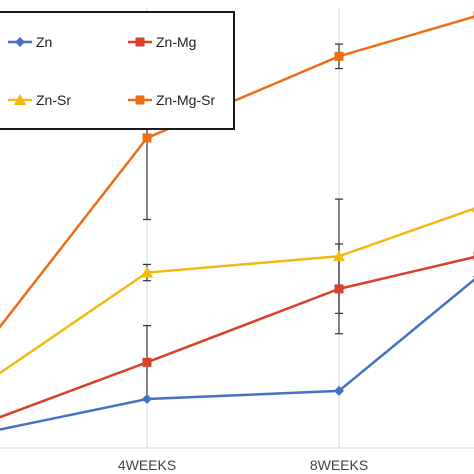  I want to click on legend-label: Zn, so click(44, 42).